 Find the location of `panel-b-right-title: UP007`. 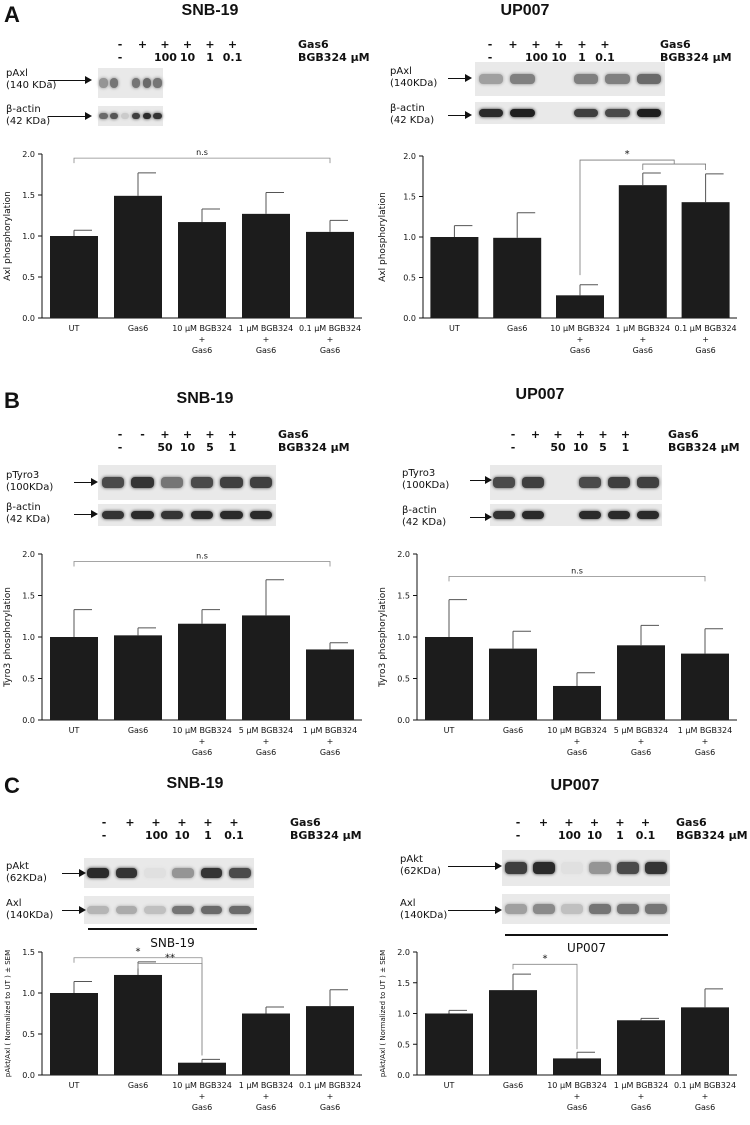

panel-b-right-title: UP007 is located at coordinates (540, 394).